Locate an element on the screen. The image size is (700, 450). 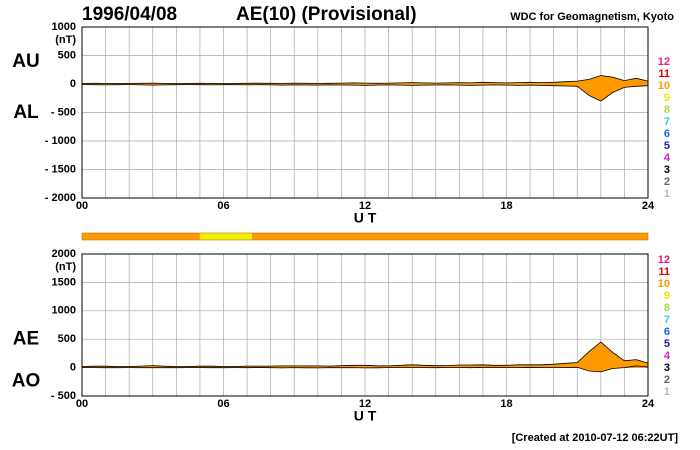
y-tick-label: 2000 is located at coordinates (64, 254).